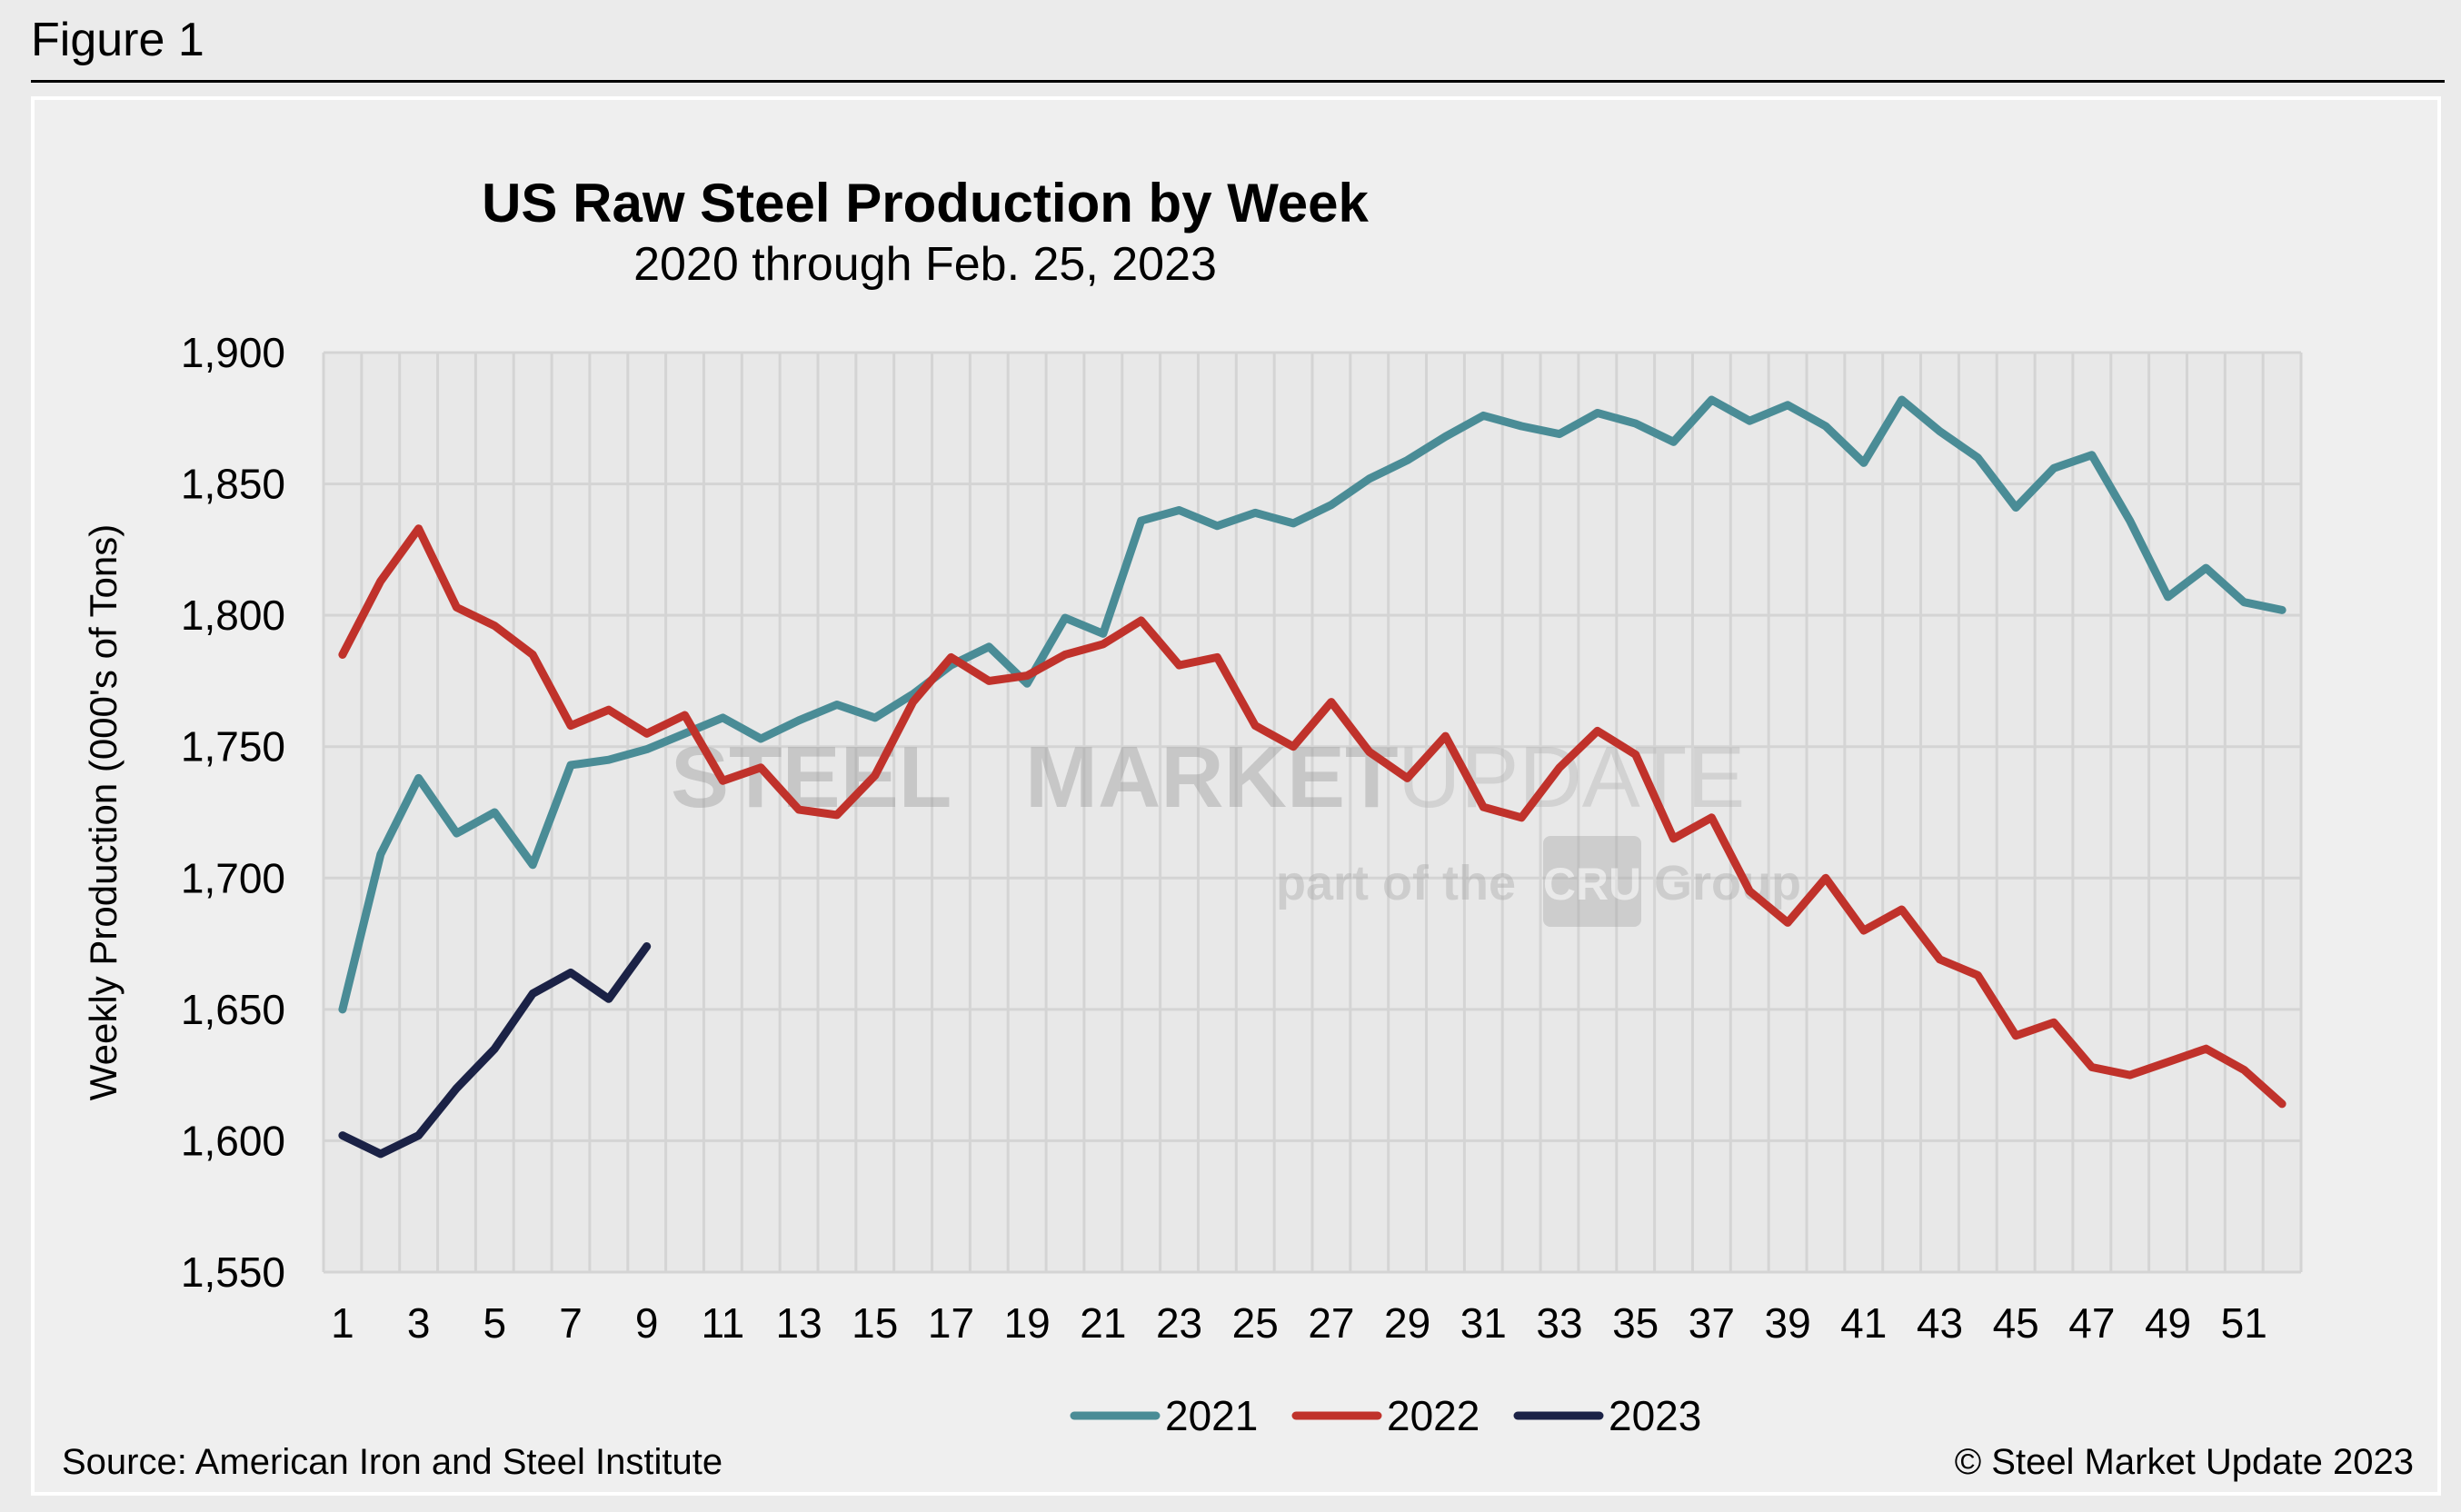 Image resolution: width=2461 pixels, height=1512 pixels. I want to click on x-tick-label: 13, so click(798, 1323).